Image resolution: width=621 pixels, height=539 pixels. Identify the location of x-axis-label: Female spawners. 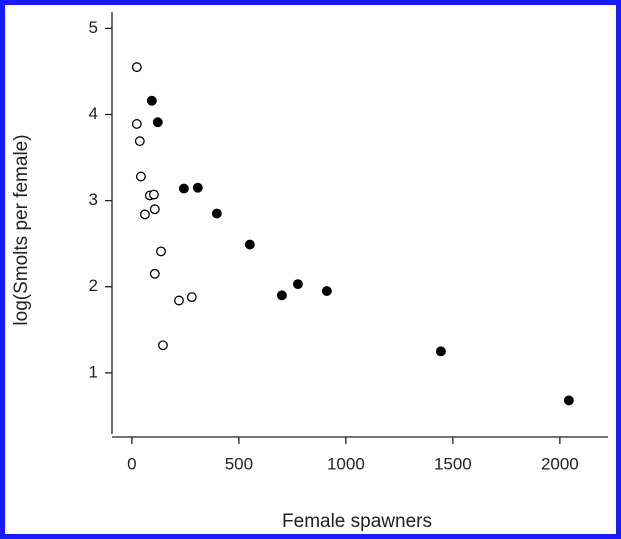
(357, 521).